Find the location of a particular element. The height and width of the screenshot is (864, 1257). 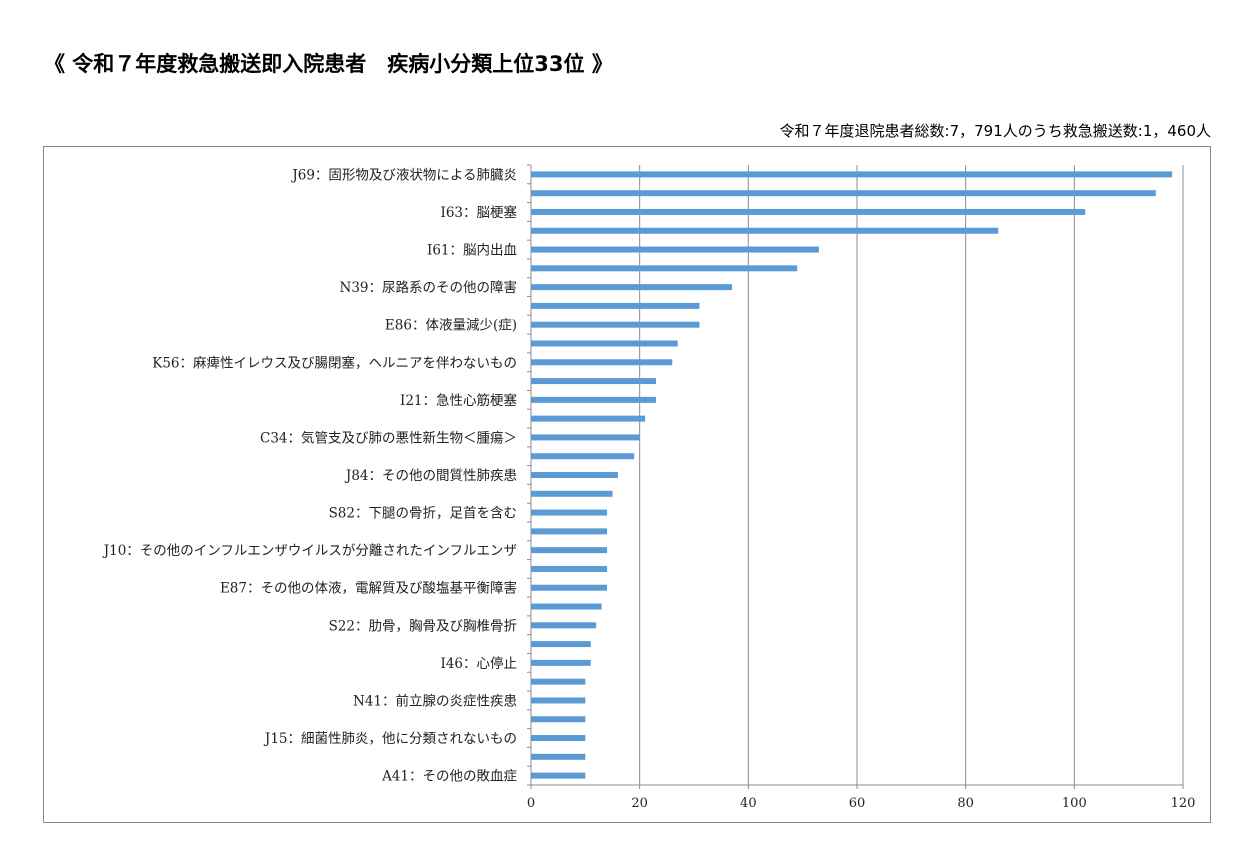

x-tick-label-0: 0 is located at coordinates (531, 803).